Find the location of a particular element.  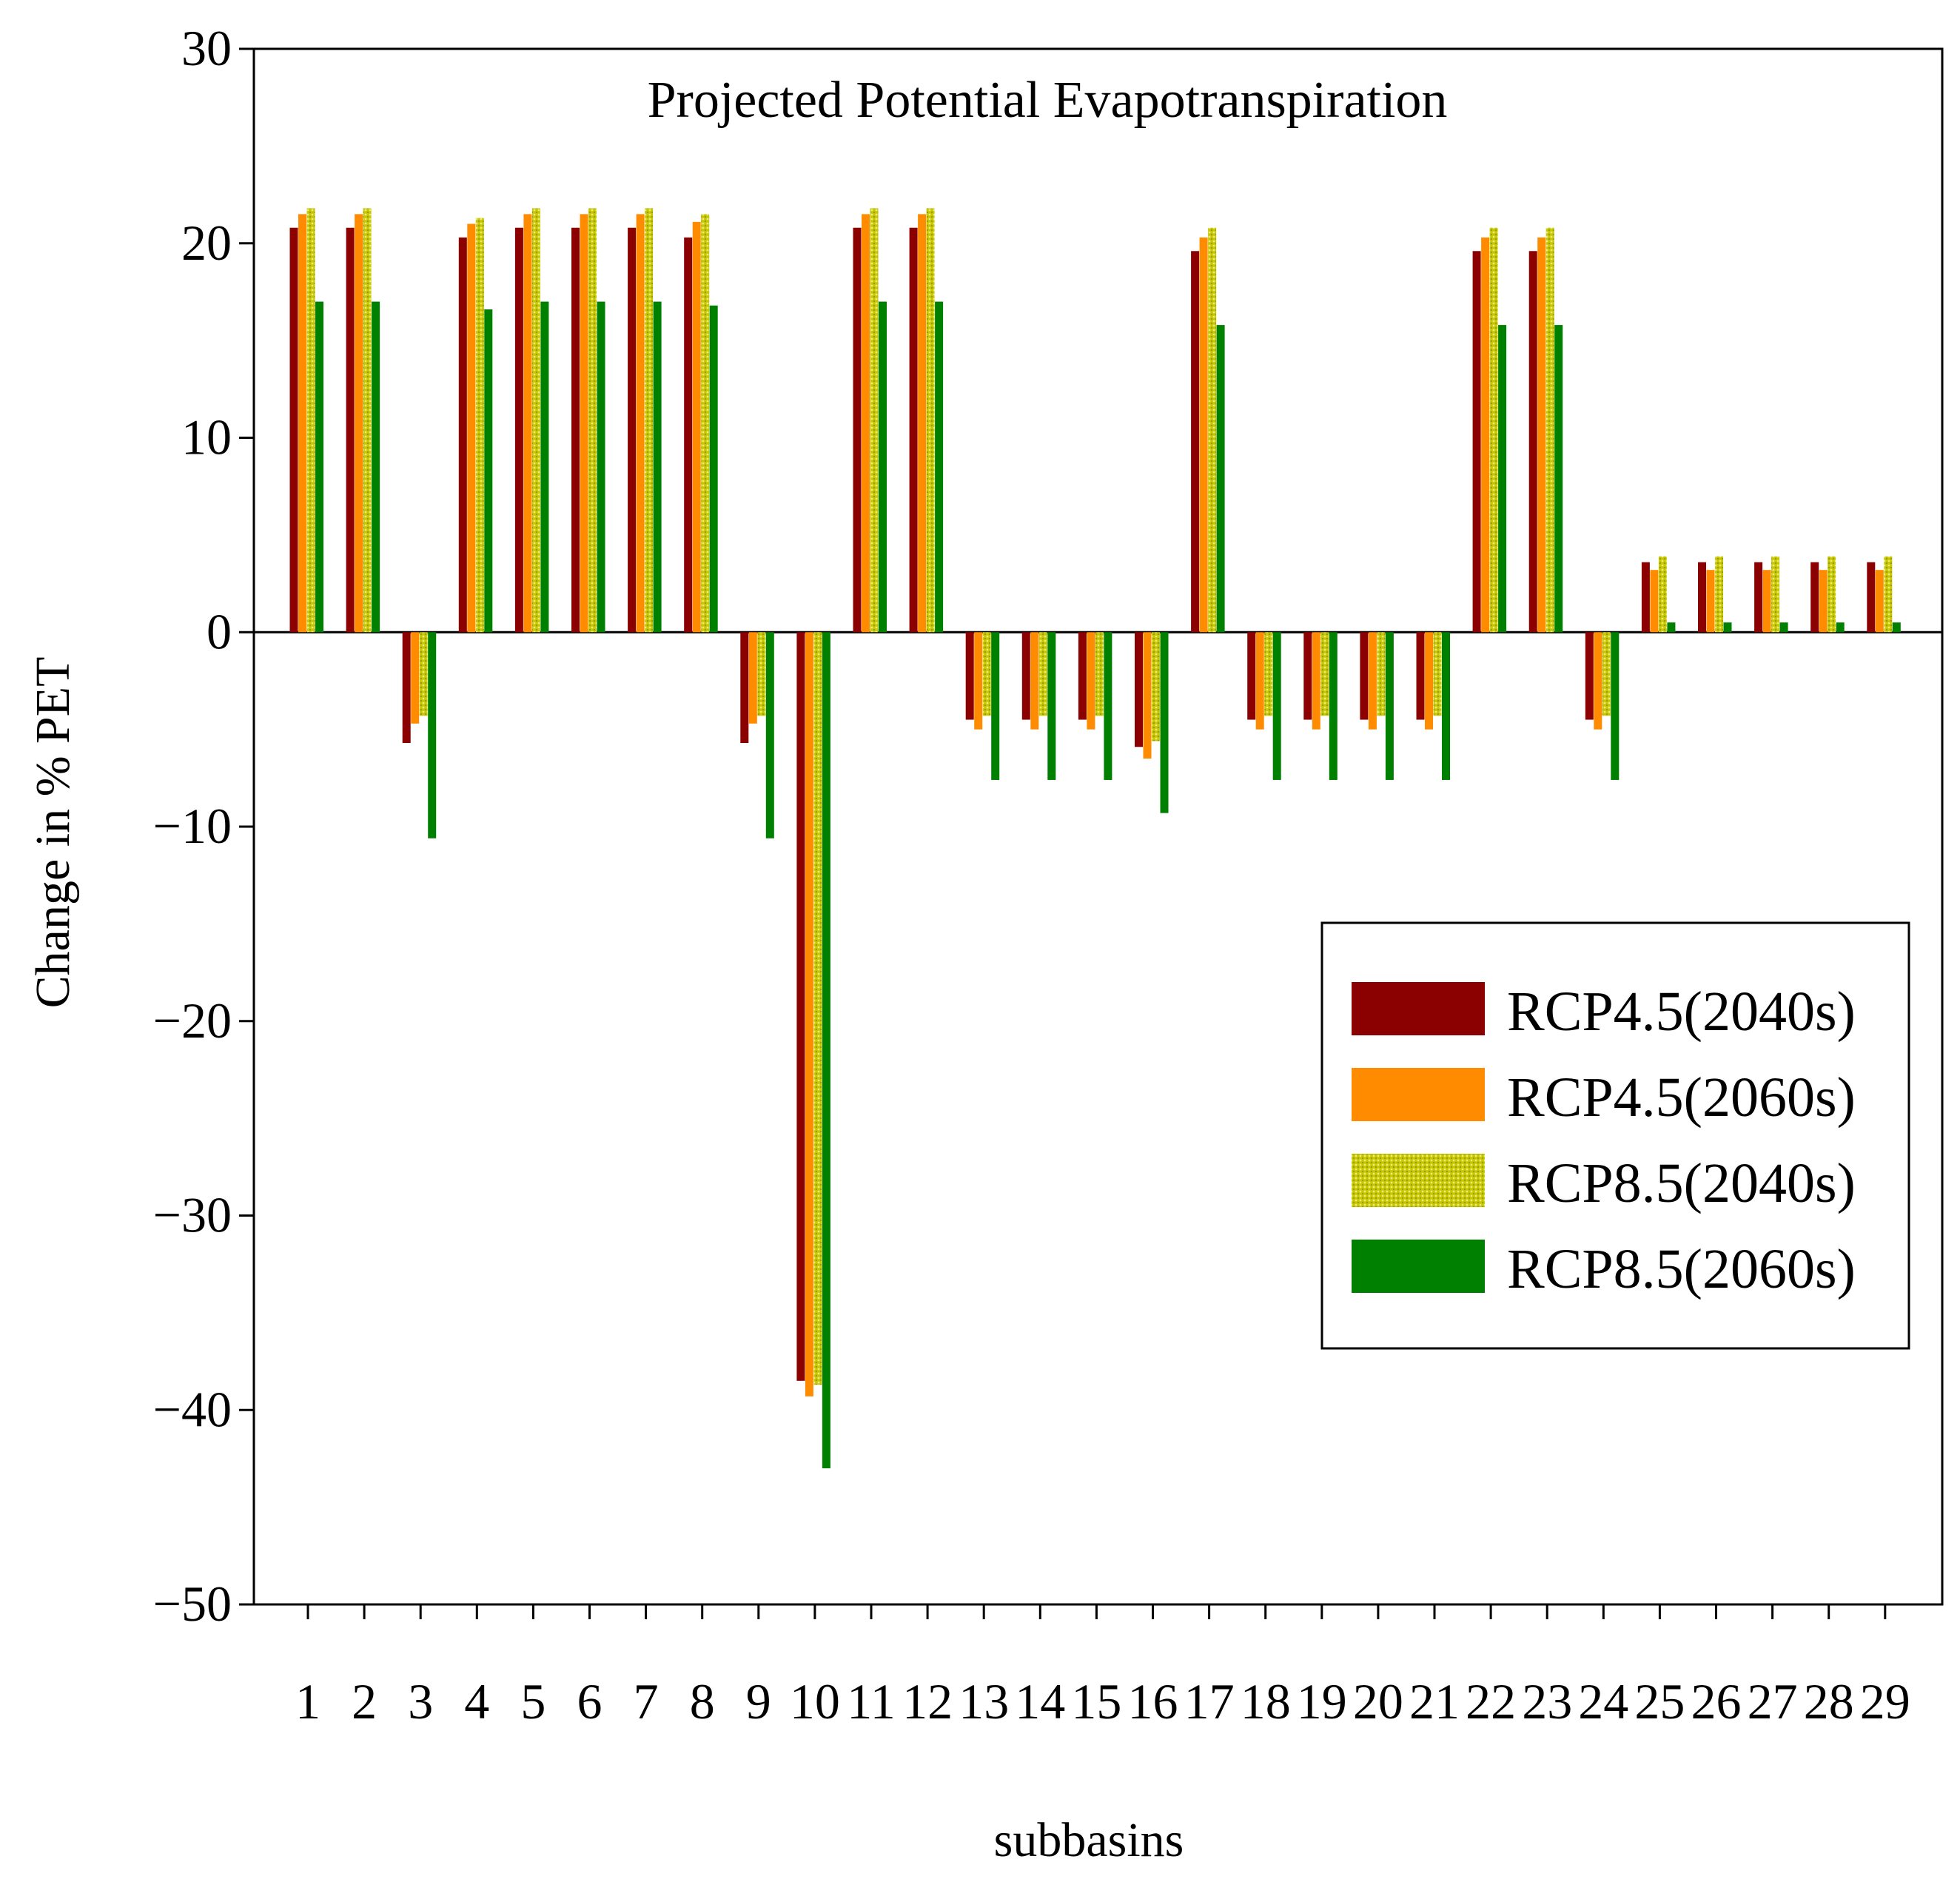

x-tick-label: 26 is located at coordinates (1717, 1701).